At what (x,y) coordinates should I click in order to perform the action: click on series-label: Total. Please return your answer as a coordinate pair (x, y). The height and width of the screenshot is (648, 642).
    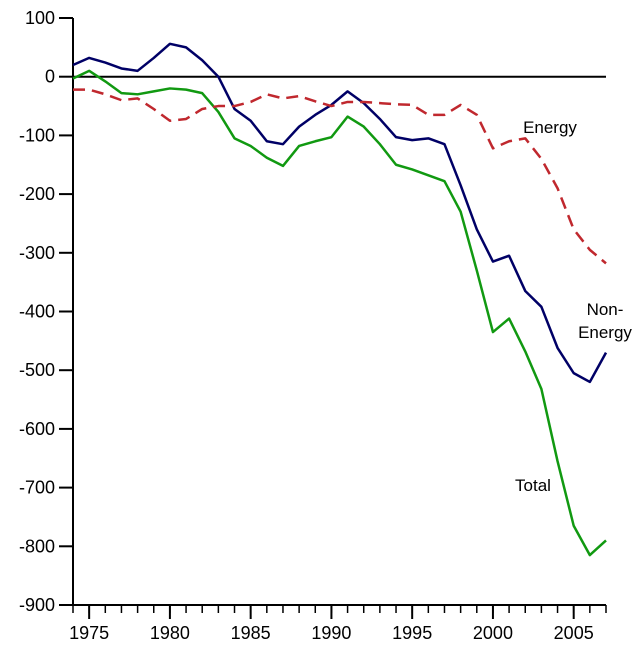
    Looking at the image, I should click on (533, 485).